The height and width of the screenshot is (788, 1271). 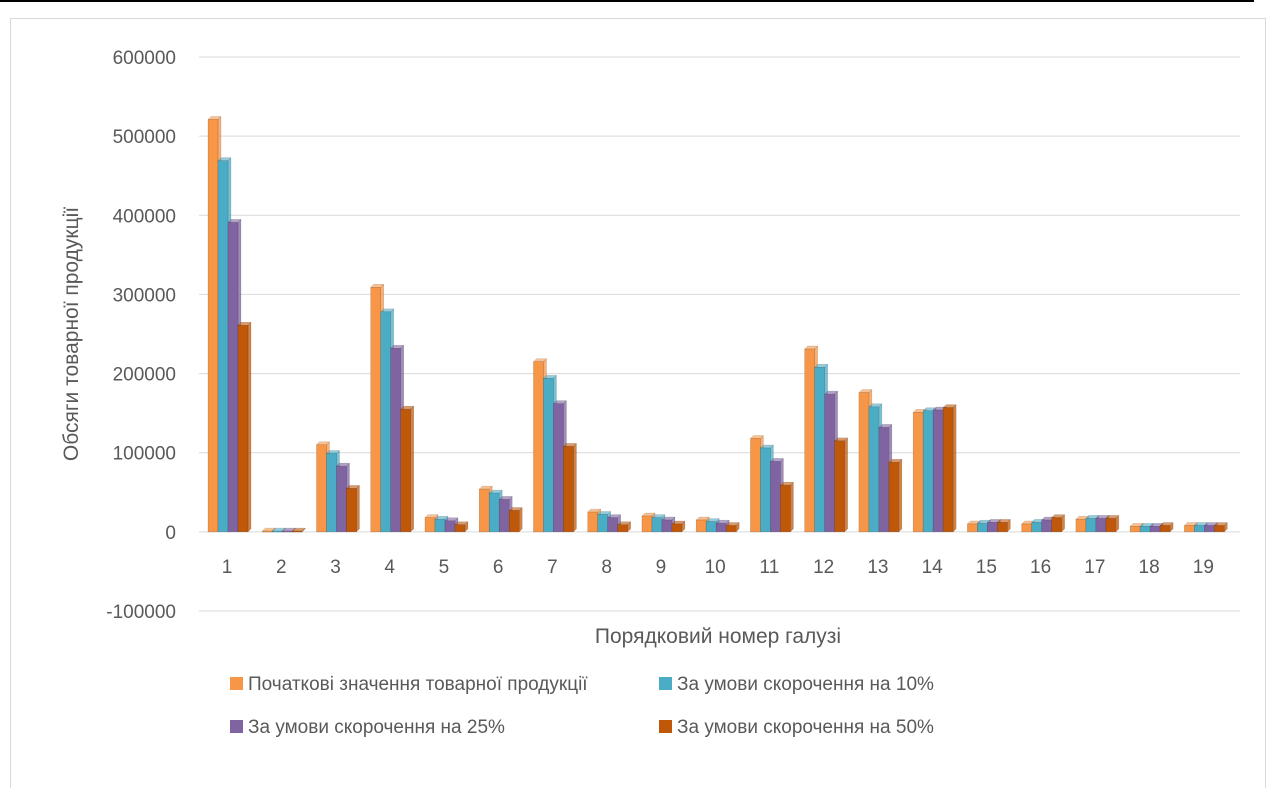 I want to click on x-tick-labels: 1 2 3 4 5 6 7 8 9 10 11 12 13 14 15 16 17 18 19, so click(x=718, y=567).